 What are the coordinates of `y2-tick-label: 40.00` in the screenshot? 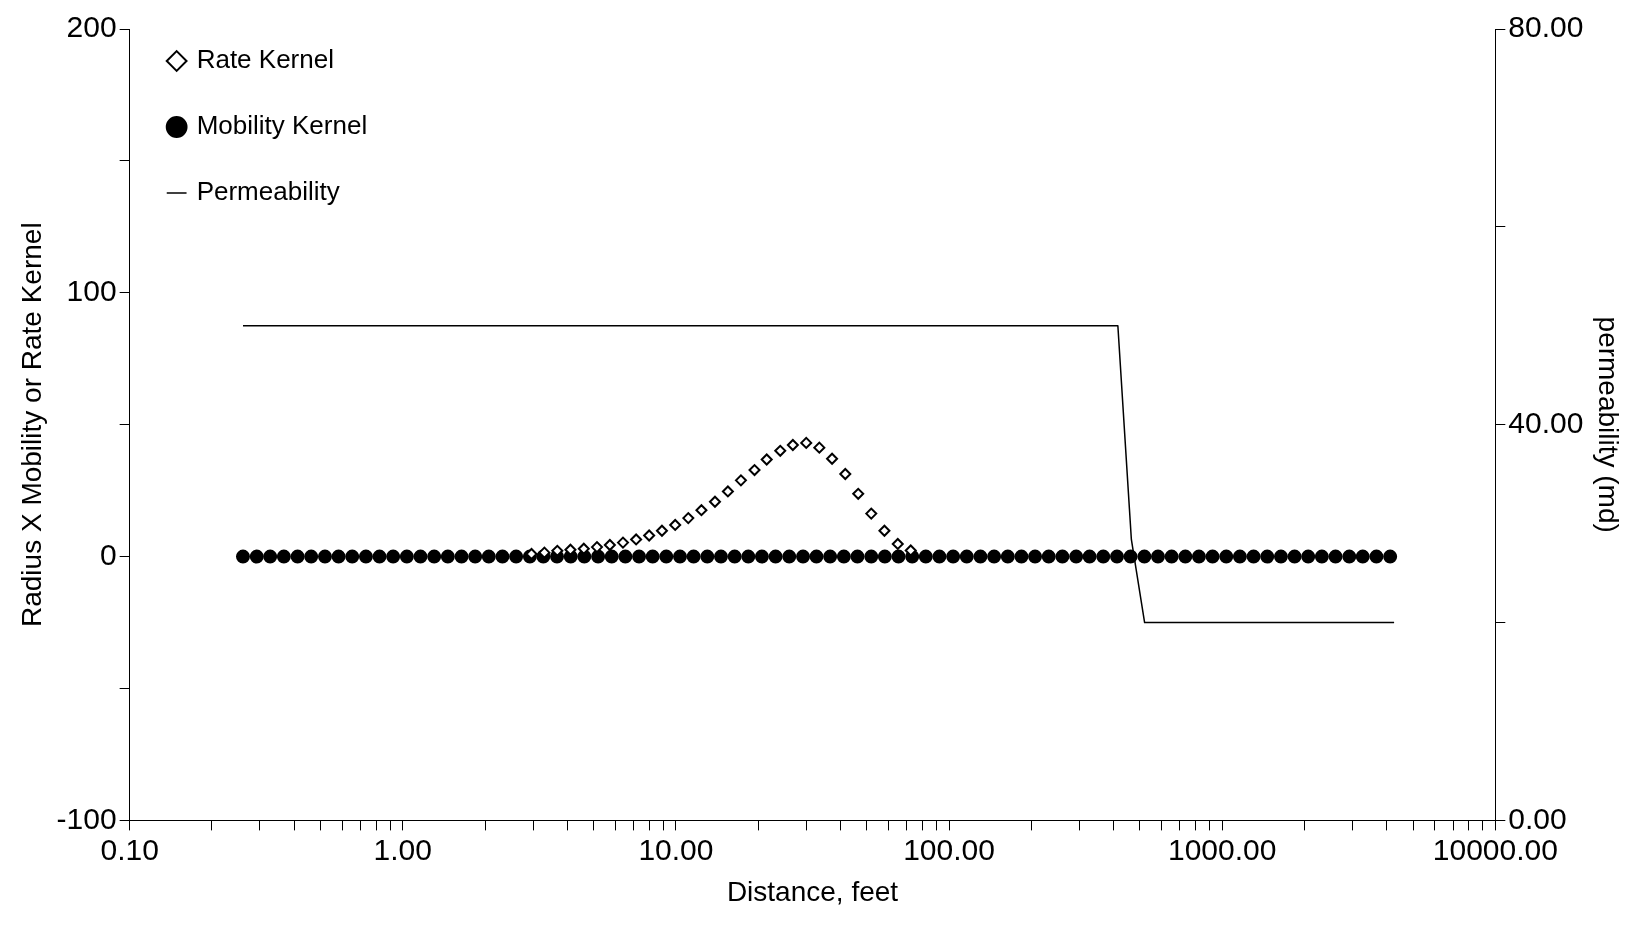 It's located at (1546, 422).